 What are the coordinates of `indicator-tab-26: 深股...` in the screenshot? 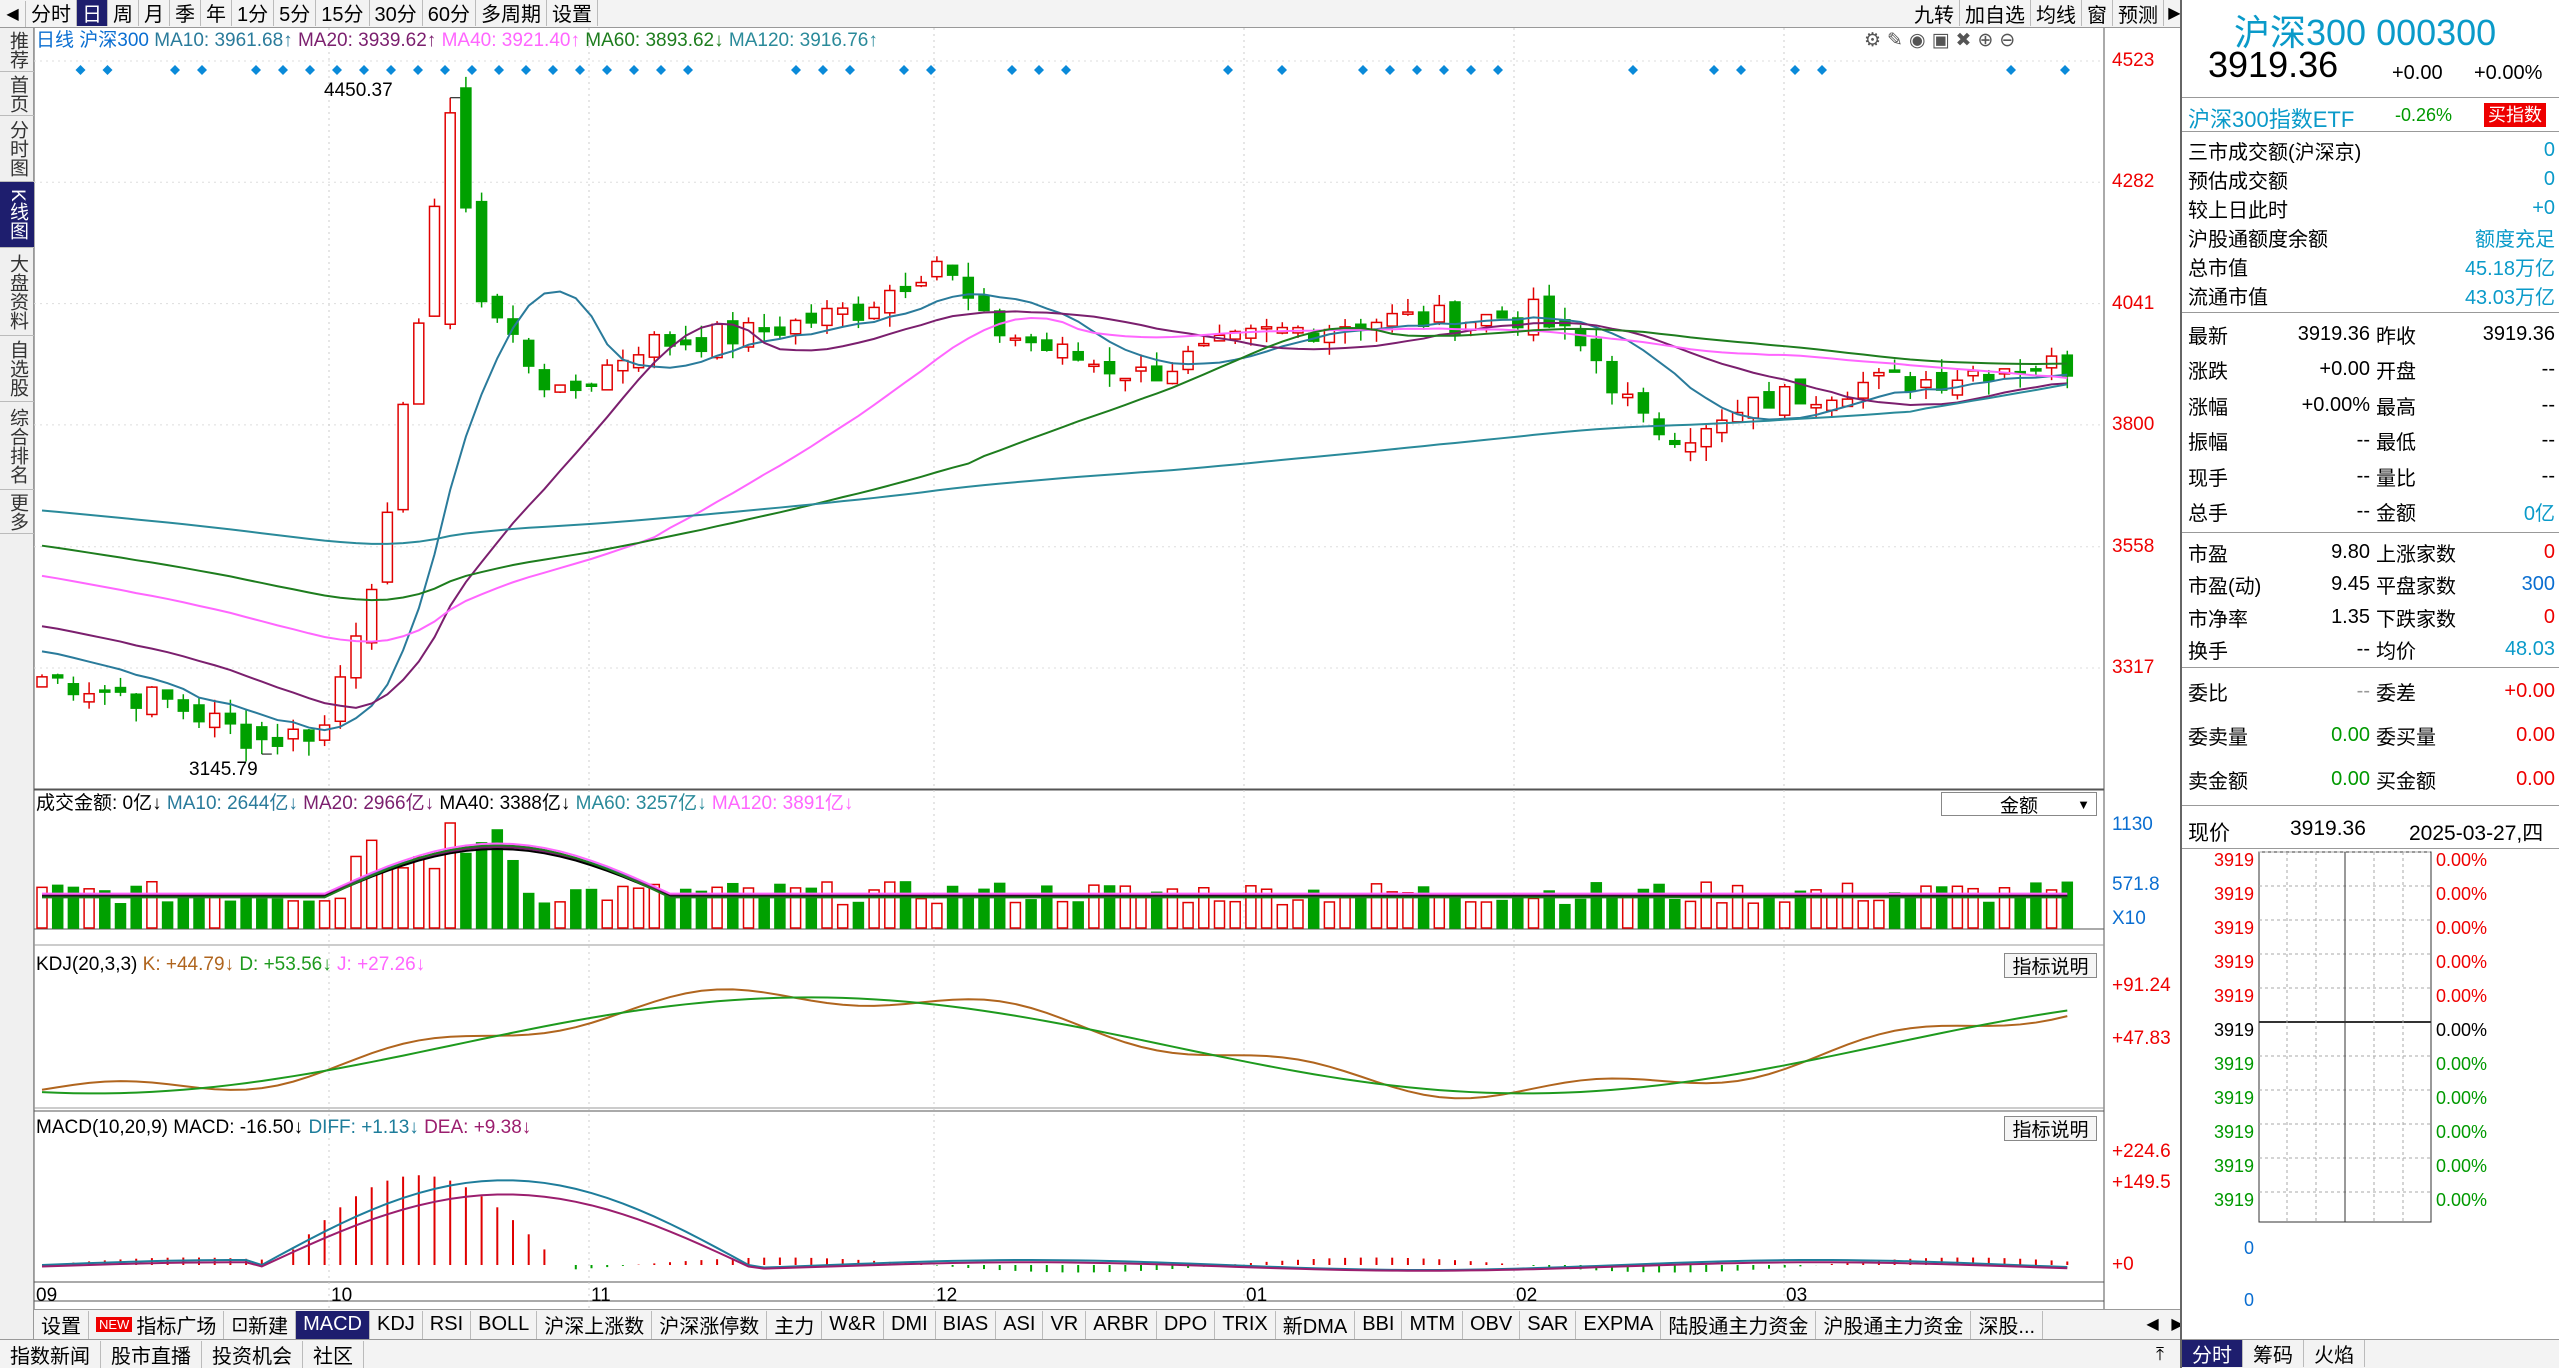 It's located at (2007, 1324).